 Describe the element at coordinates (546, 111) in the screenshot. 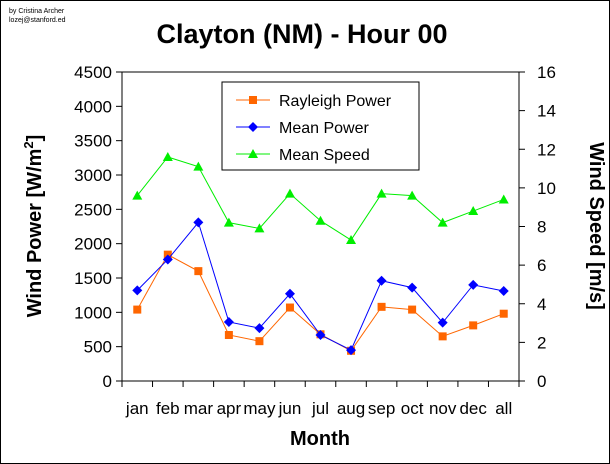

I see `right-tick-label: 14` at that location.